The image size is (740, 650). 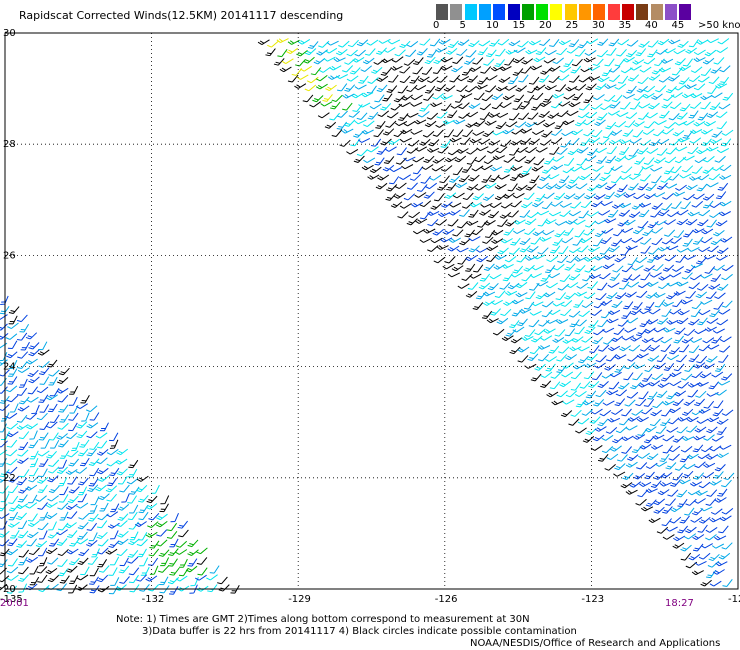 I want to click on legend-swatch, so click(x=557, y=12).